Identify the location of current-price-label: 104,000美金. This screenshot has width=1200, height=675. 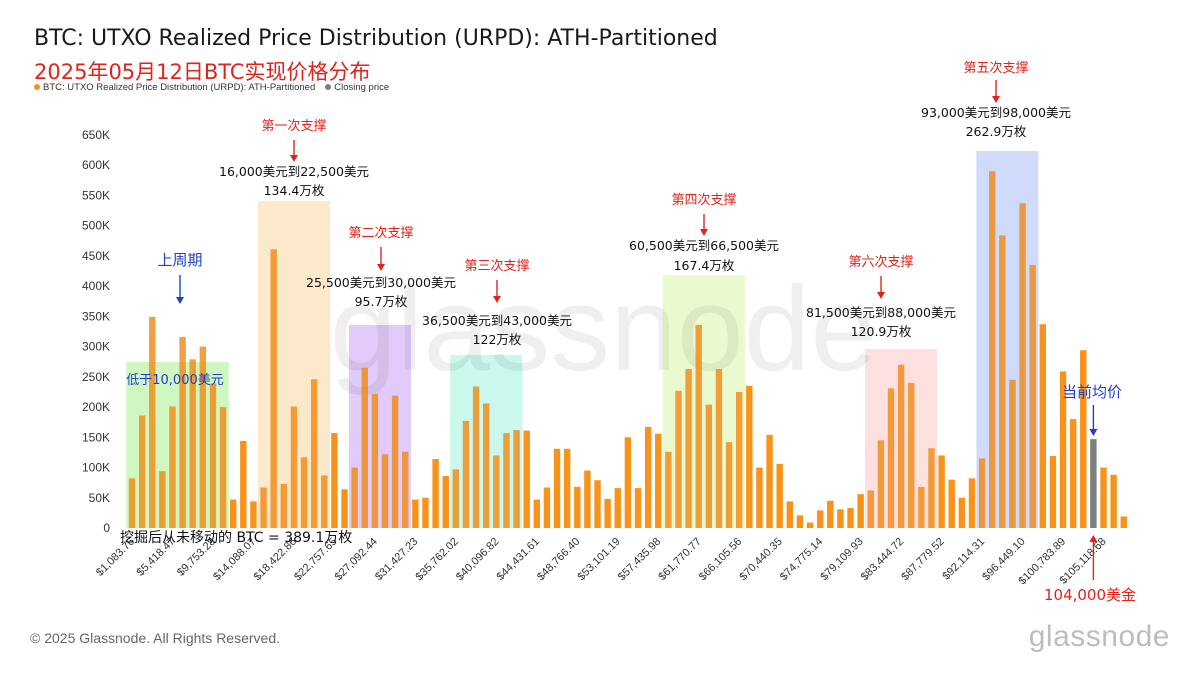
(1090, 595).